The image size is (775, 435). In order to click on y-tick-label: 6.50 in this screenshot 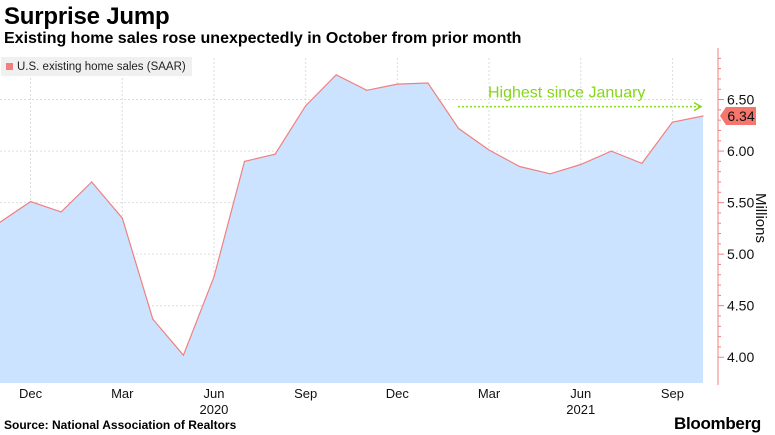, I will do `click(740, 100)`.